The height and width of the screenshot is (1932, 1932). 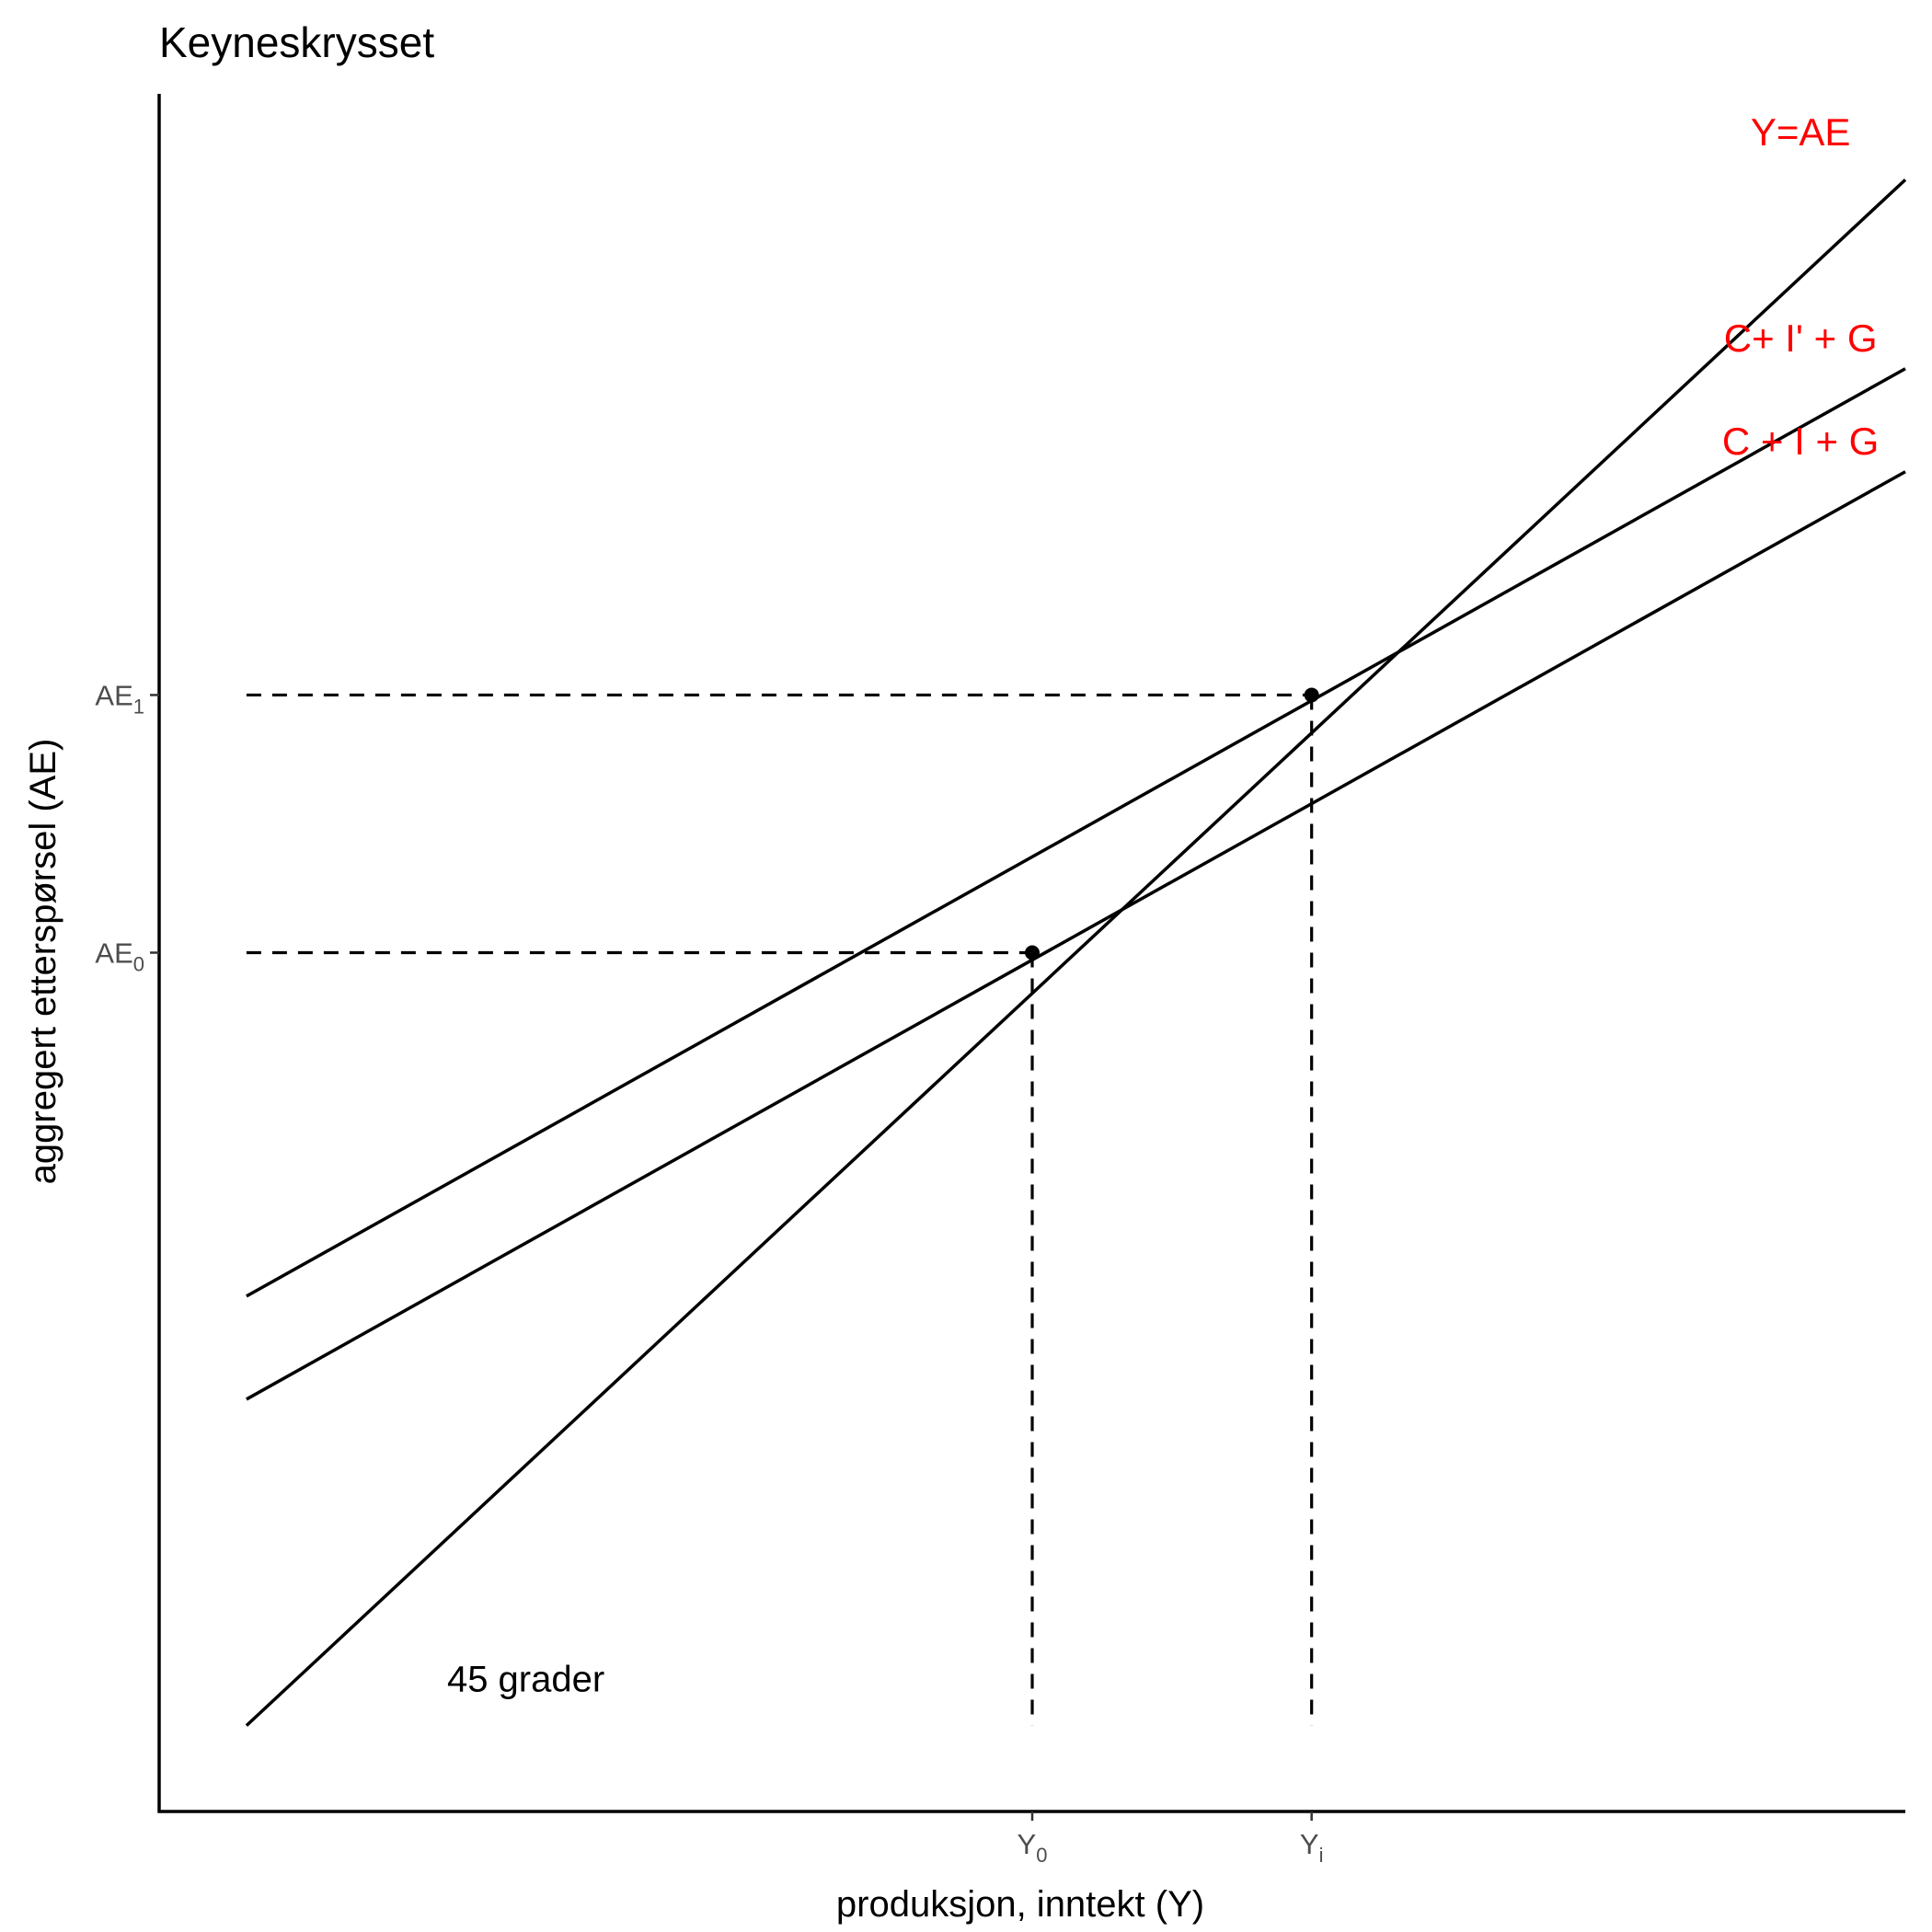 I want to click on curve-labels: Y=AE C+ I' + G C + I + G, so click(x=1800, y=286).